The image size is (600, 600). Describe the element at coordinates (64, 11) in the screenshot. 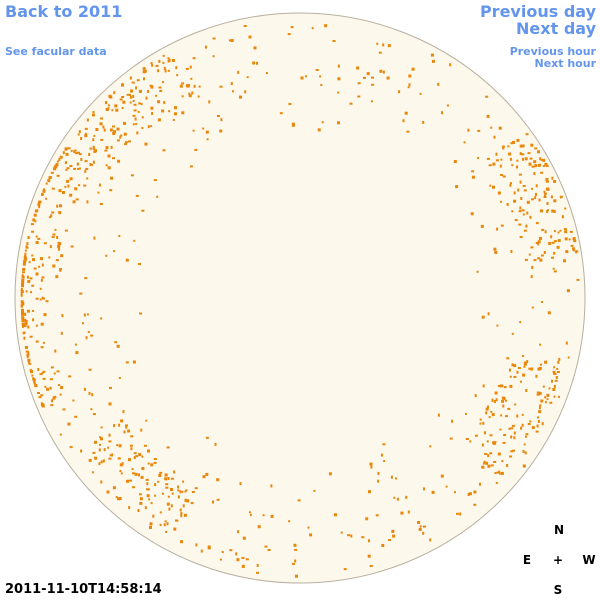

I see `back-link: Back to 2011` at that location.